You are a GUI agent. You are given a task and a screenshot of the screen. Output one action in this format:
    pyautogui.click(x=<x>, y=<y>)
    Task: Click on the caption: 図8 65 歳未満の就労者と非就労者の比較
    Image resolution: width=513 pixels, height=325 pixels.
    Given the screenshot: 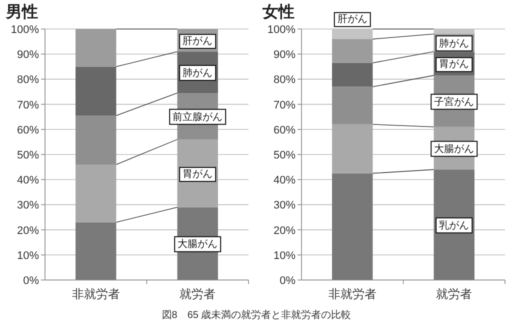 What is the action you would take?
    pyautogui.click(x=257, y=315)
    